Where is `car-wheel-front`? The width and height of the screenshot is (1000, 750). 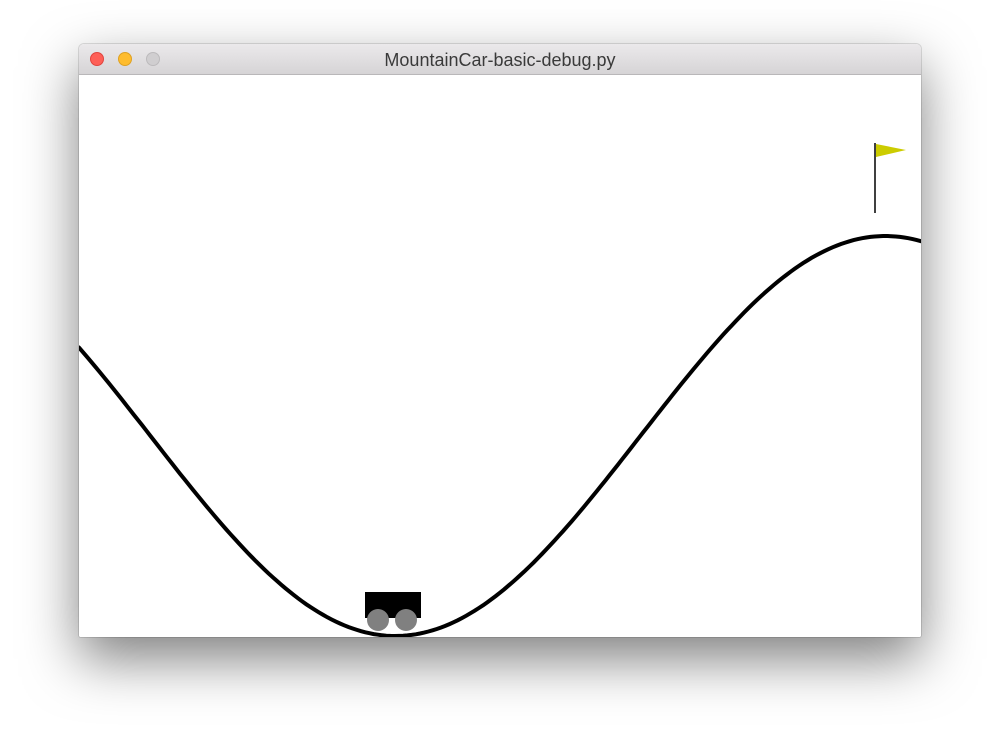
car-wheel-front is located at coordinates (406, 620).